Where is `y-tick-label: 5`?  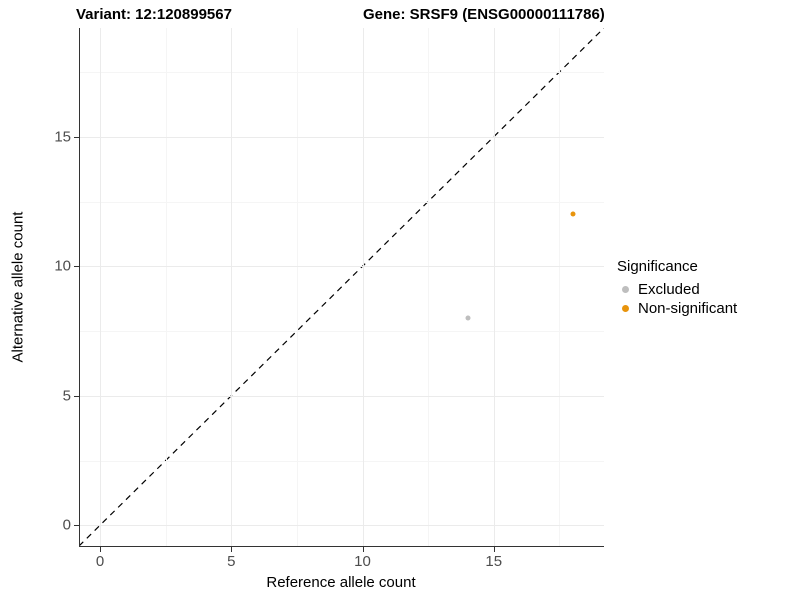 y-tick-label: 5 is located at coordinates (66, 396).